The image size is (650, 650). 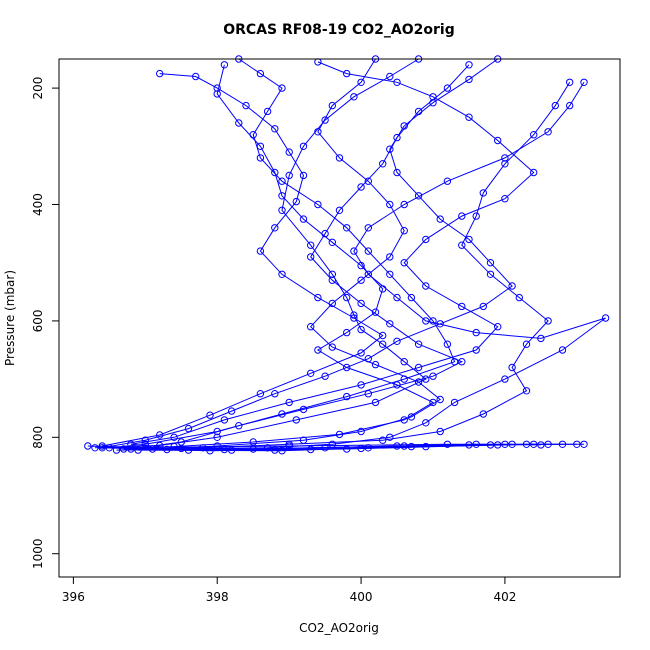 I want to click on y-axis: 200 400 600 800 1000, so click(x=45, y=323).